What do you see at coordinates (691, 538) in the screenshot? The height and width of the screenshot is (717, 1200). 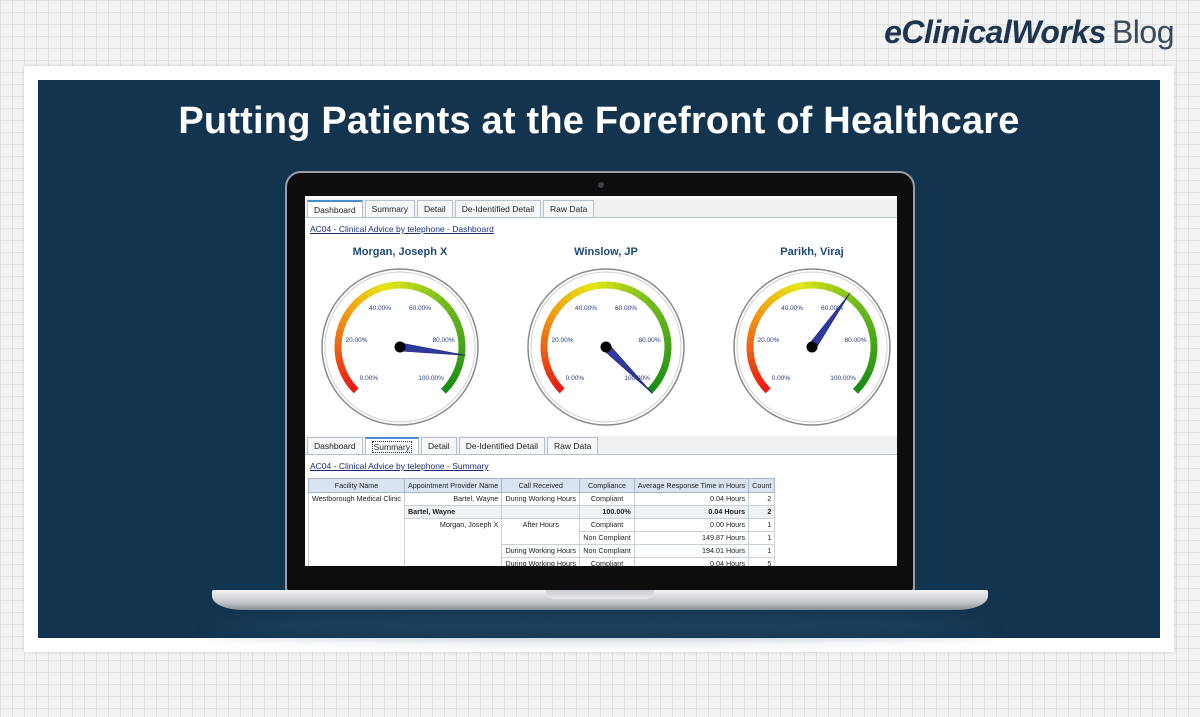 I see `avg-cell: 149.87 Hours` at bounding box center [691, 538].